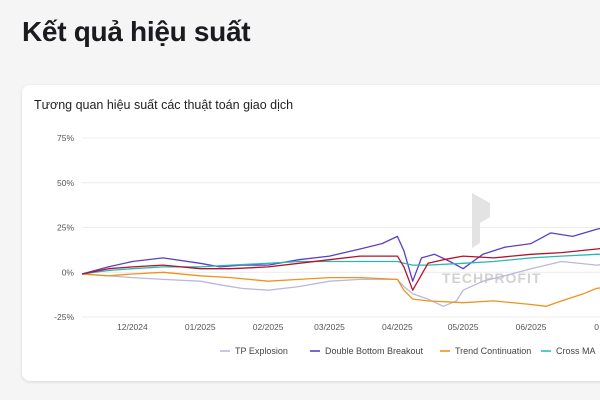 The height and width of the screenshot is (400, 600). Describe the element at coordinates (374, 351) in the screenshot. I see `legend-label: Double Bottom Breakout` at that location.